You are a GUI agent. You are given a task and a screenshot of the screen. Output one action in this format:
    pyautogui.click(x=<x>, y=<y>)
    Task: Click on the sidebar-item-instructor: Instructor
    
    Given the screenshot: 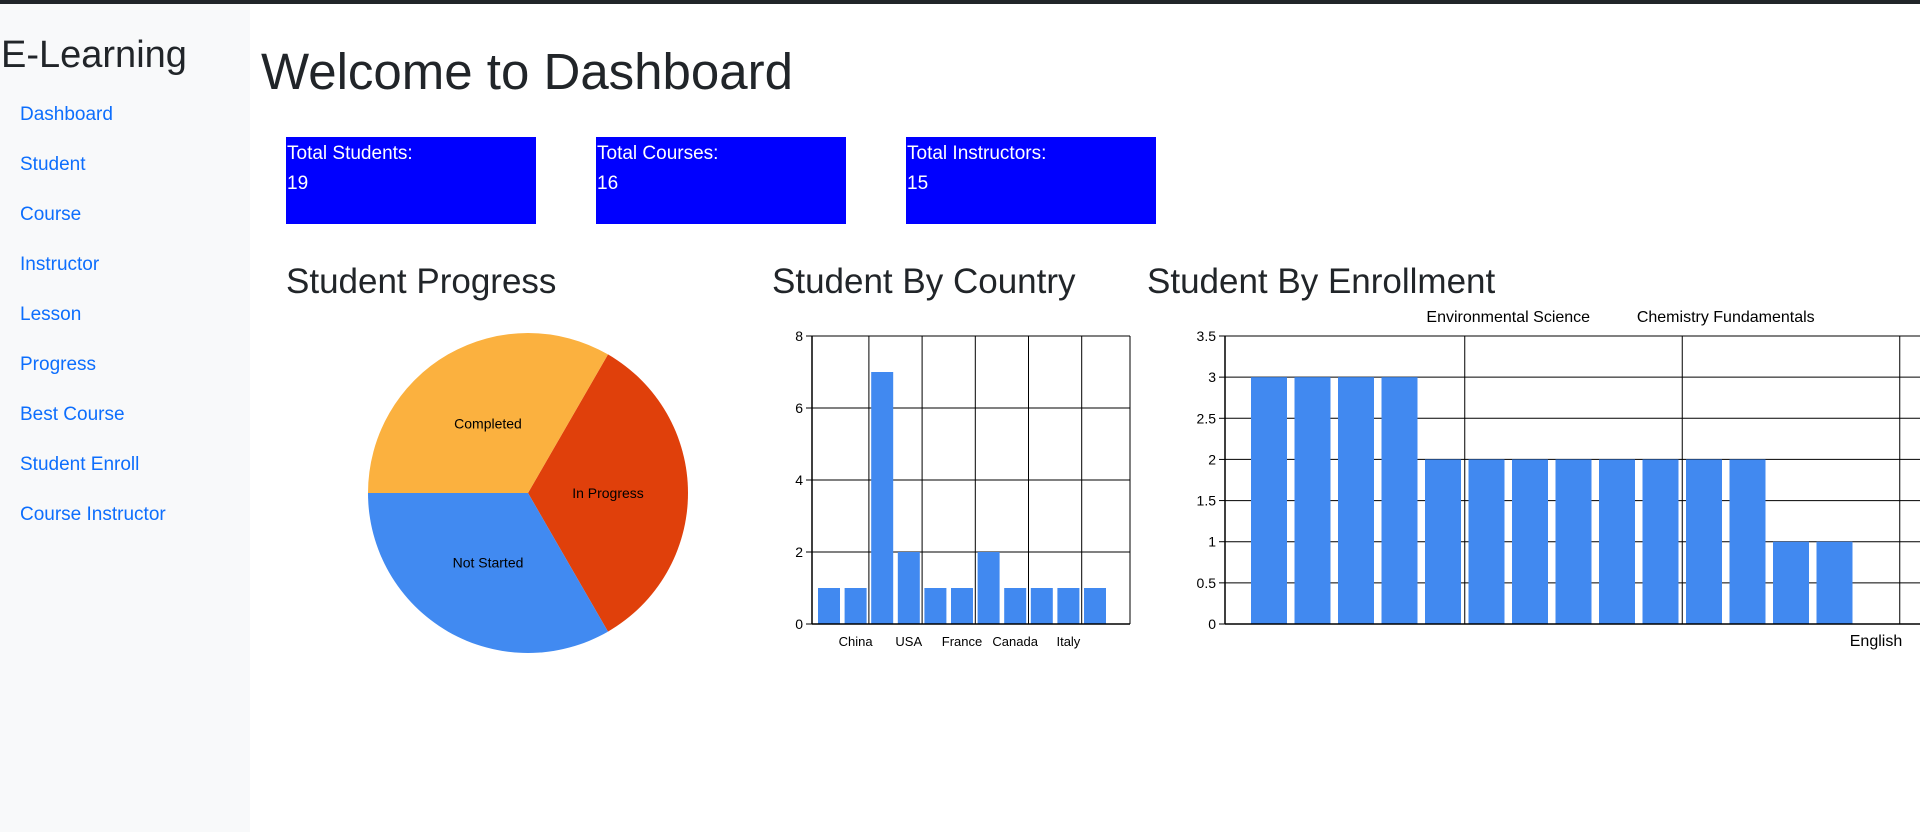 What is the action you would take?
    pyautogui.click(x=93, y=275)
    